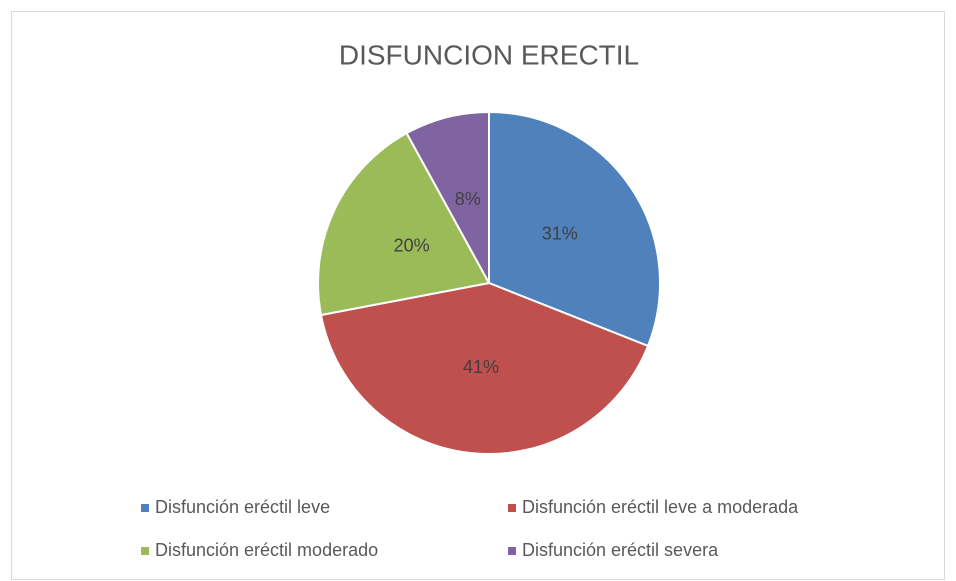  I want to click on legend-label: Disfunción eréctil severa, so click(620, 550).